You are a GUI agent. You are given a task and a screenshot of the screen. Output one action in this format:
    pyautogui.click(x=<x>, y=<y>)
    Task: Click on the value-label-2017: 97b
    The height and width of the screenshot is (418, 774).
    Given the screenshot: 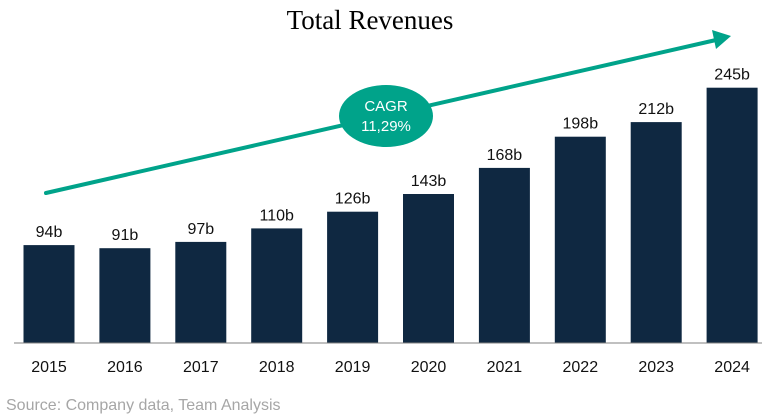 What is the action you would take?
    pyautogui.click(x=200, y=229)
    